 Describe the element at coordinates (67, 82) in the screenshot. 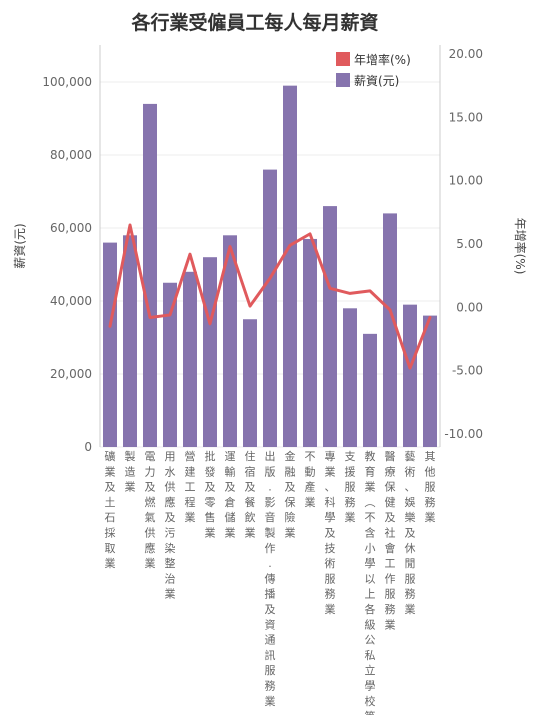

I see `y-tick-label: 100,000` at that location.